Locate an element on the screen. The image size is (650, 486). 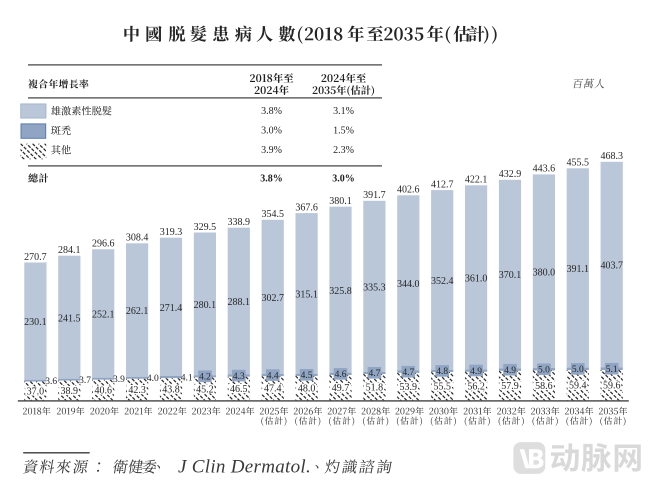
svg-text: 241.5 is located at coordinates (69, 318).